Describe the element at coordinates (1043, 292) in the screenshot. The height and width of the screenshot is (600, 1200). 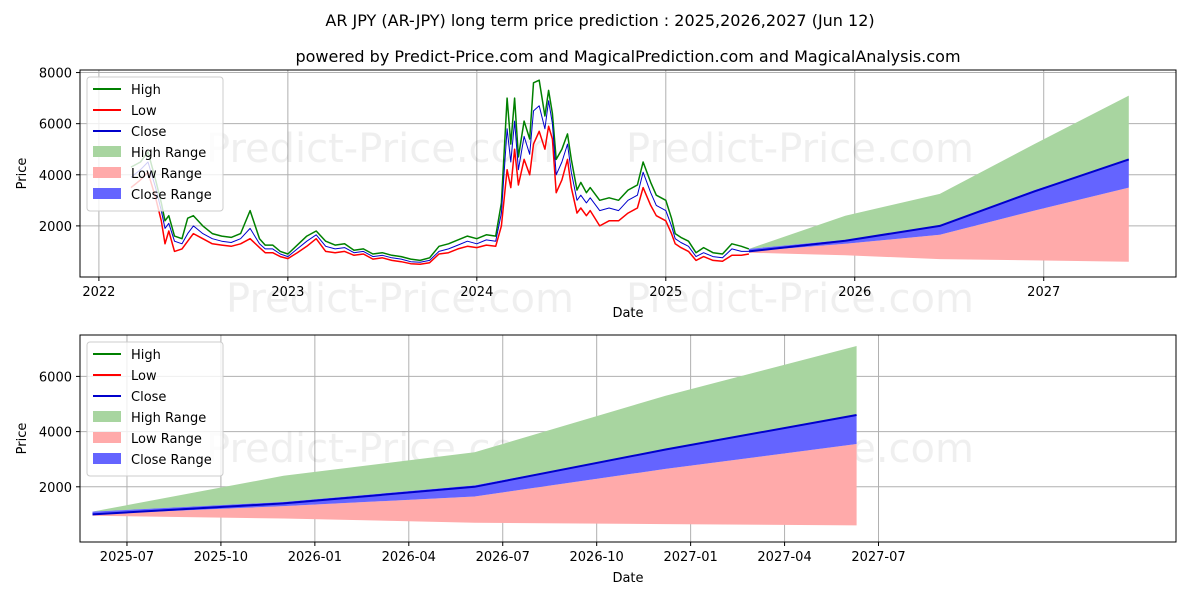
I see `x-tick-label: 2027` at that location.